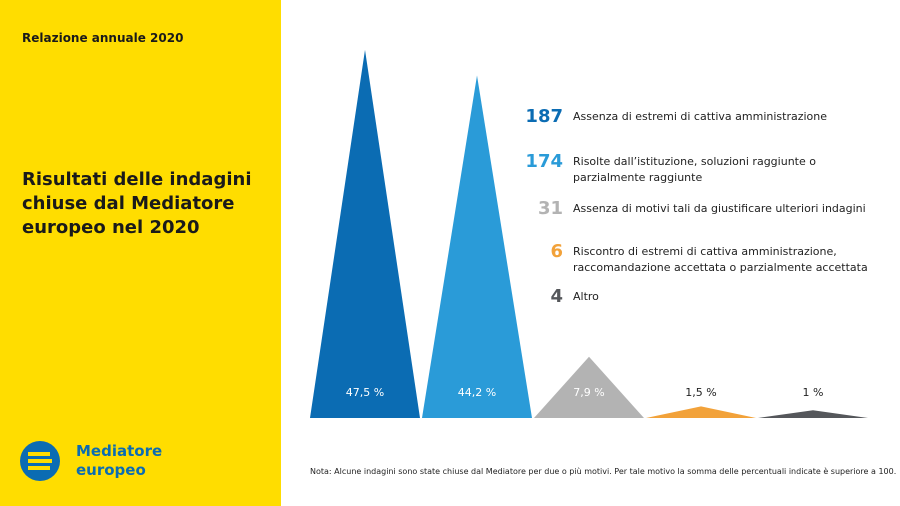 This screenshot has height=506, width=900. I want to click on value-label: 1 %, so click(813, 392).